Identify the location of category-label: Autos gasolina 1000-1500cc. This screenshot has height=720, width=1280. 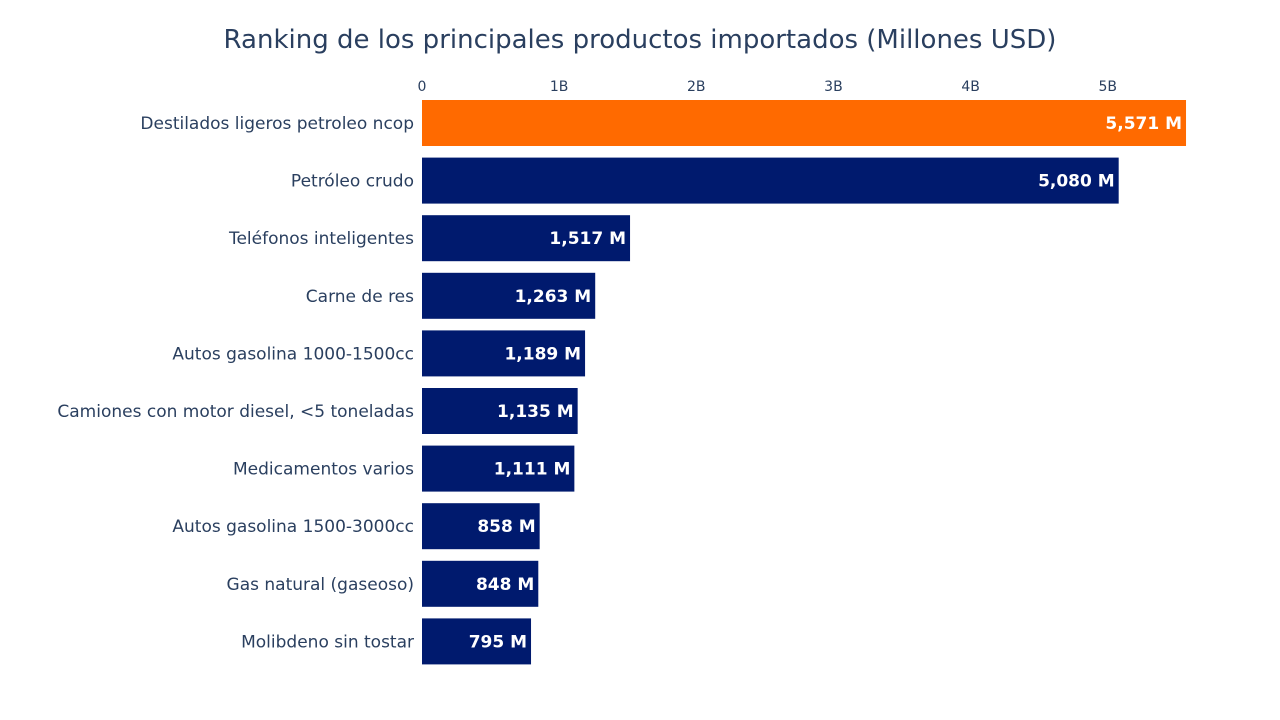
(293, 354).